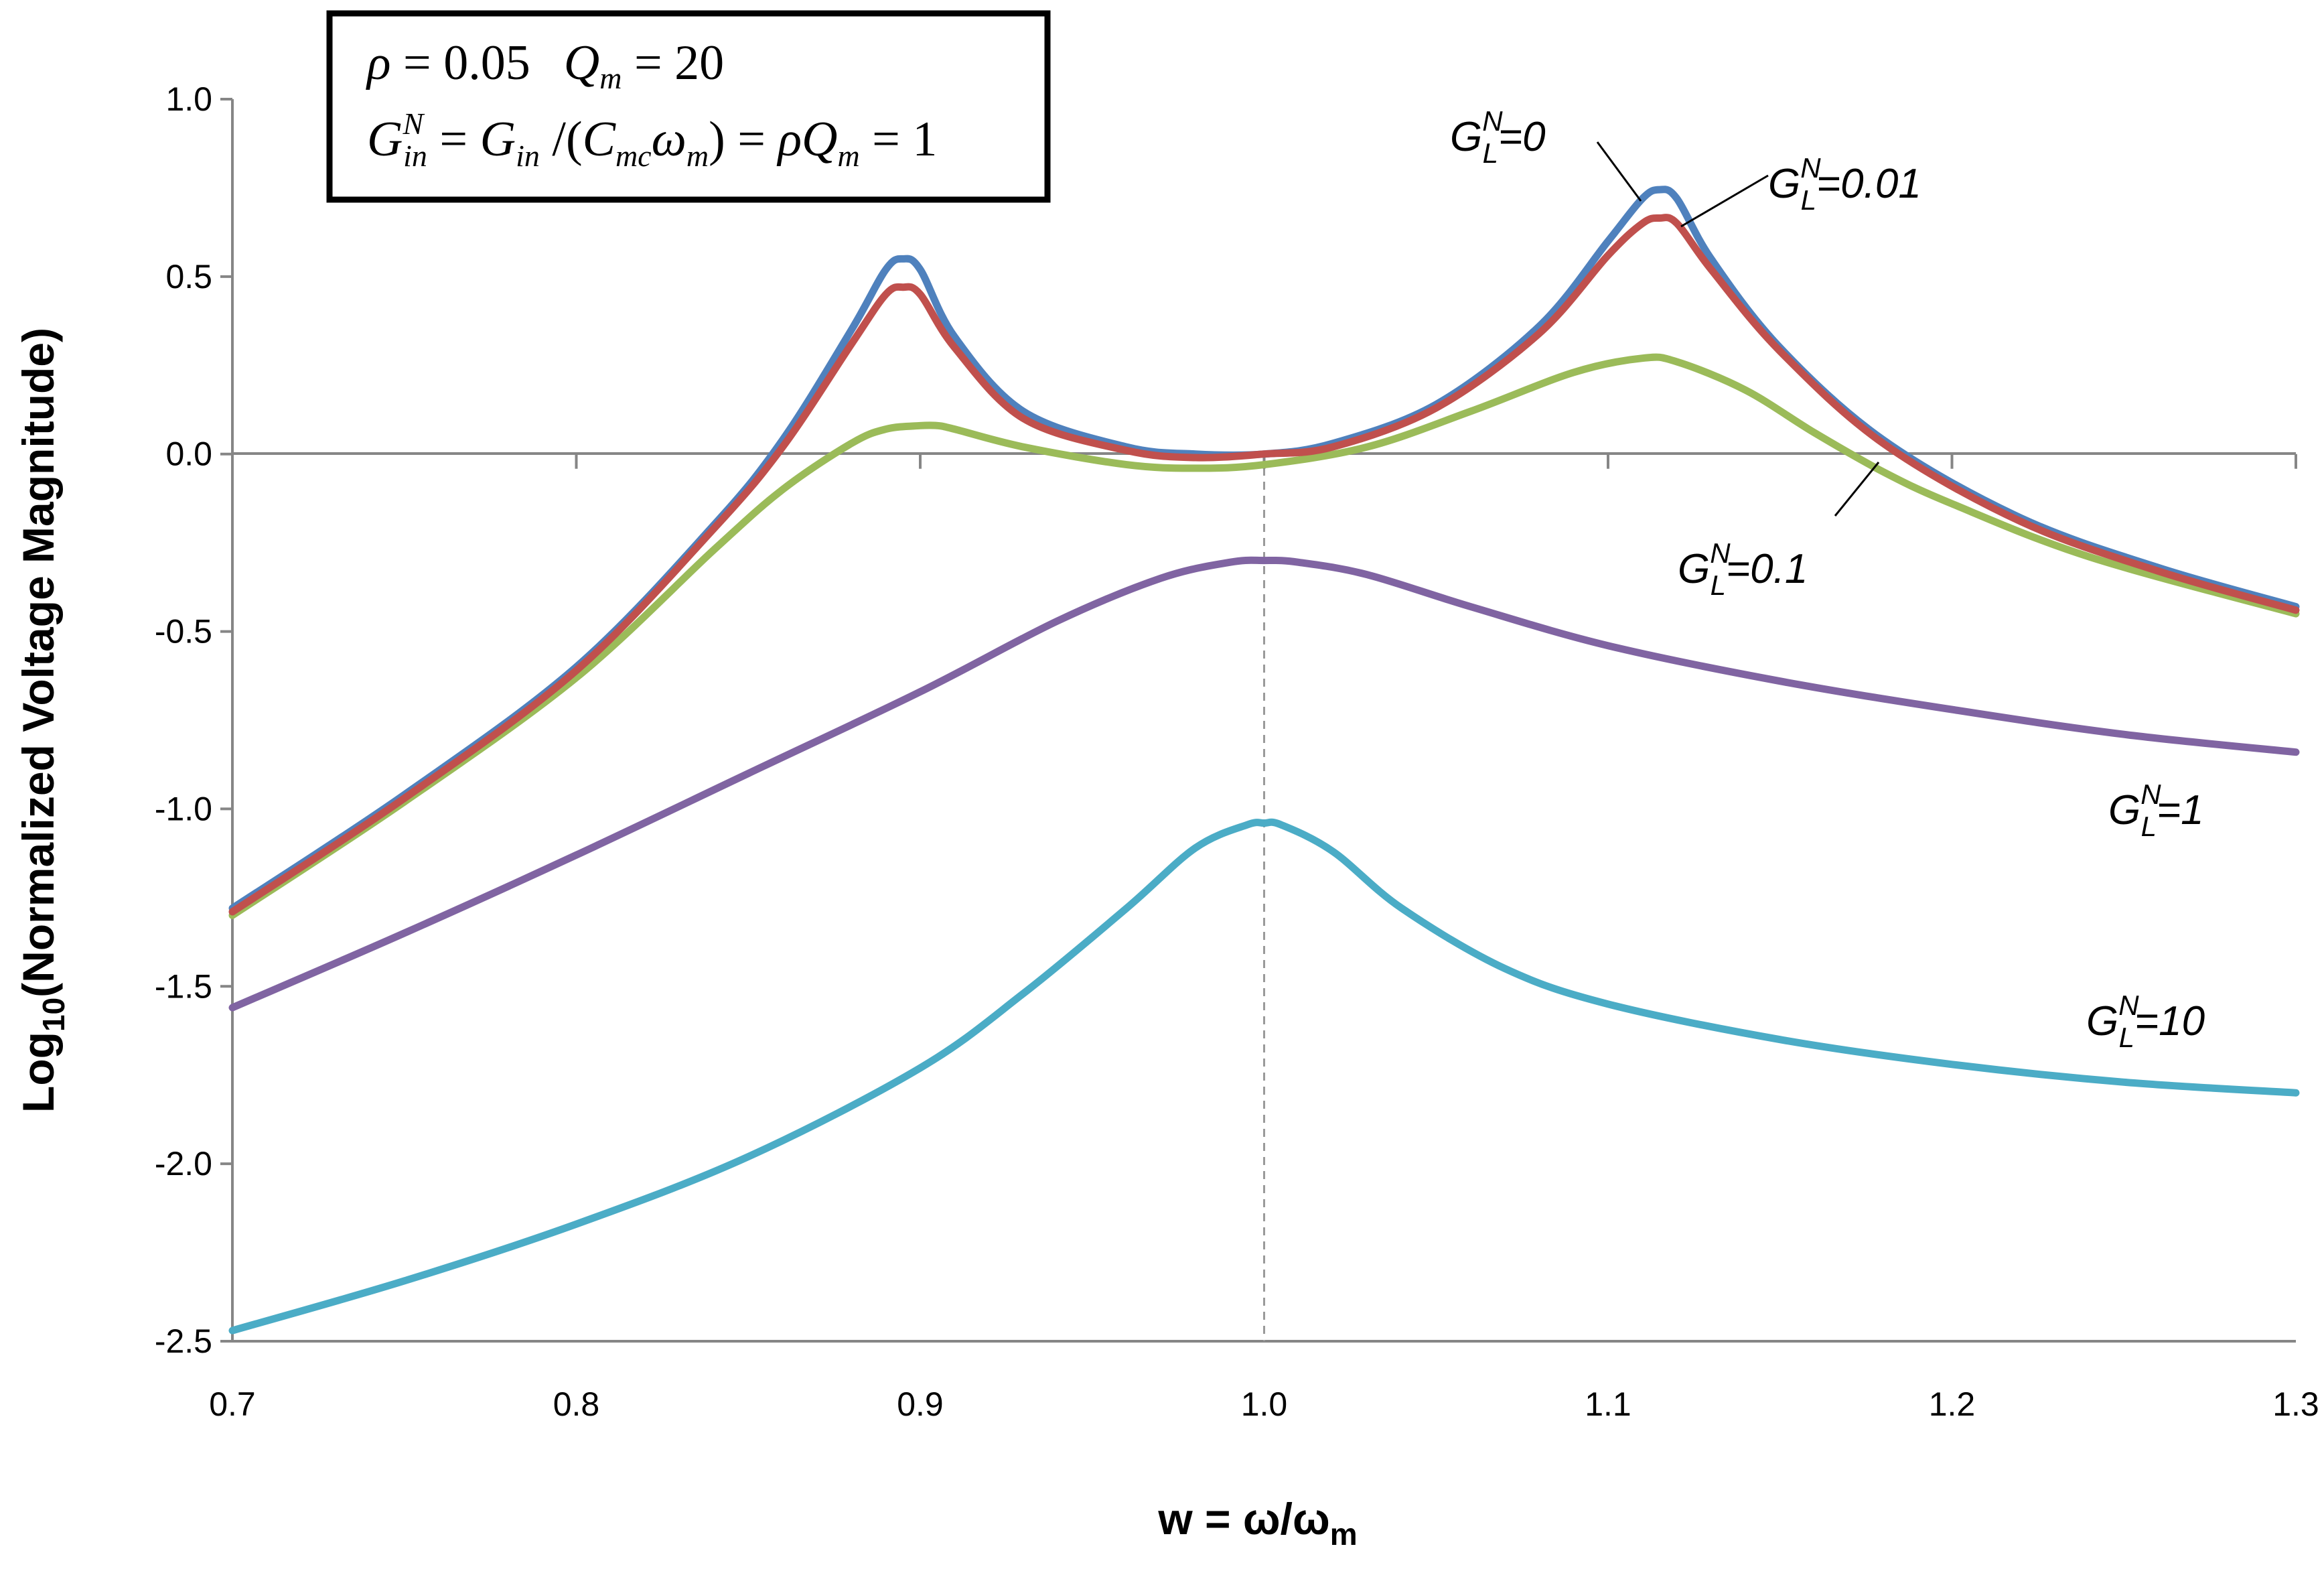  Describe the element at coordinates (576, 1404) in the screenshot. I see `x-tick-label: 0.8` at that location.